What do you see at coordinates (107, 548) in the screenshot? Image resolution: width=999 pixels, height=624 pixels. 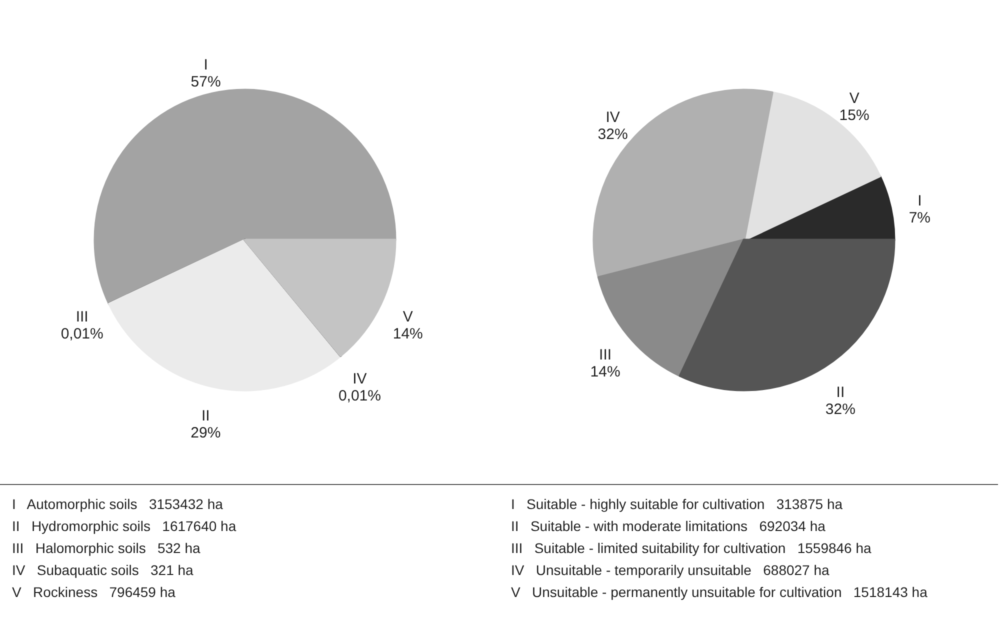 I see `text: III Halomorphic soils 532 ha` at bounding box center [107, 548].